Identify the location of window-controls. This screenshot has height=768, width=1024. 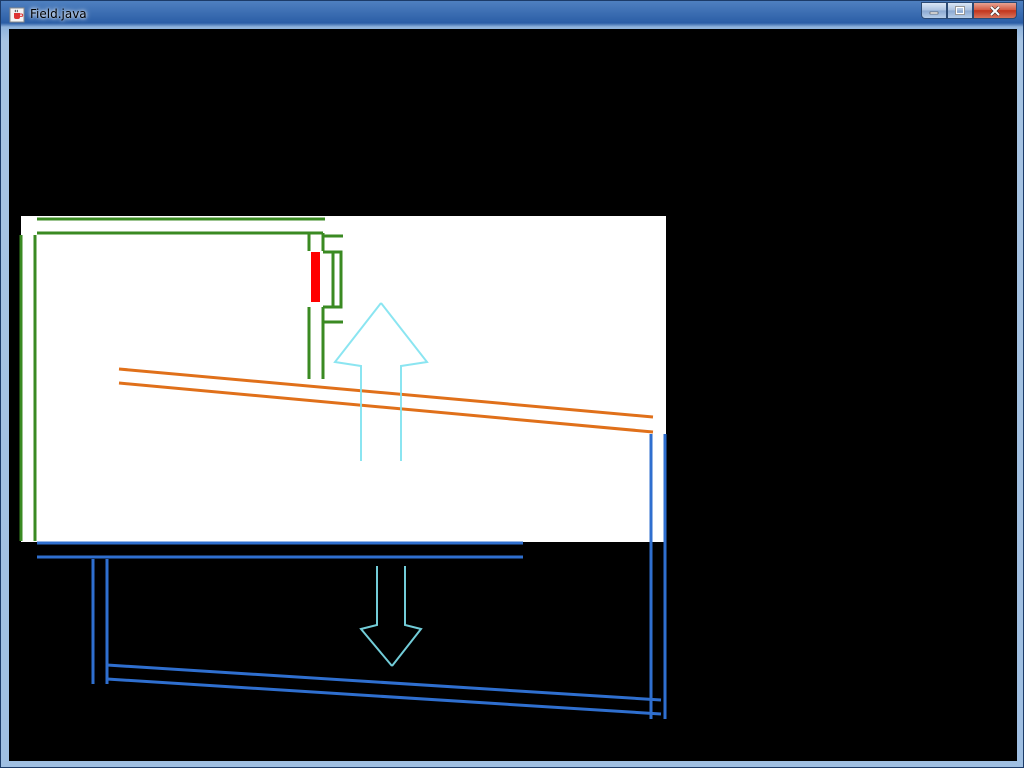
(969, 11).